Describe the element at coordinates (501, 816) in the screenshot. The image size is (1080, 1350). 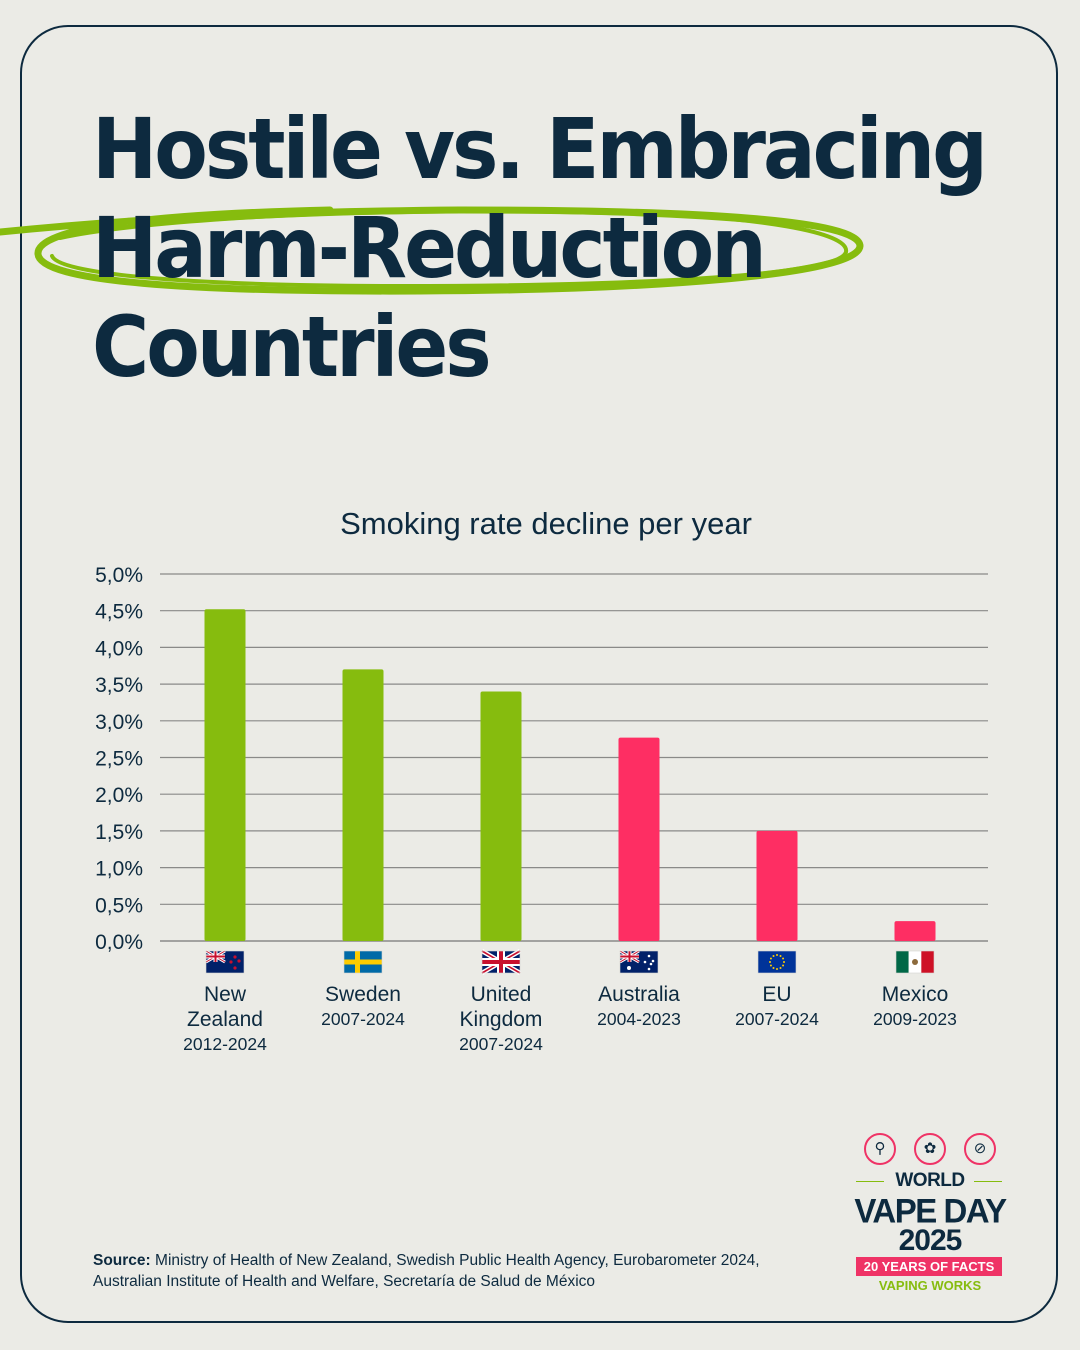
I see `bar-united-kingdom` at that location.